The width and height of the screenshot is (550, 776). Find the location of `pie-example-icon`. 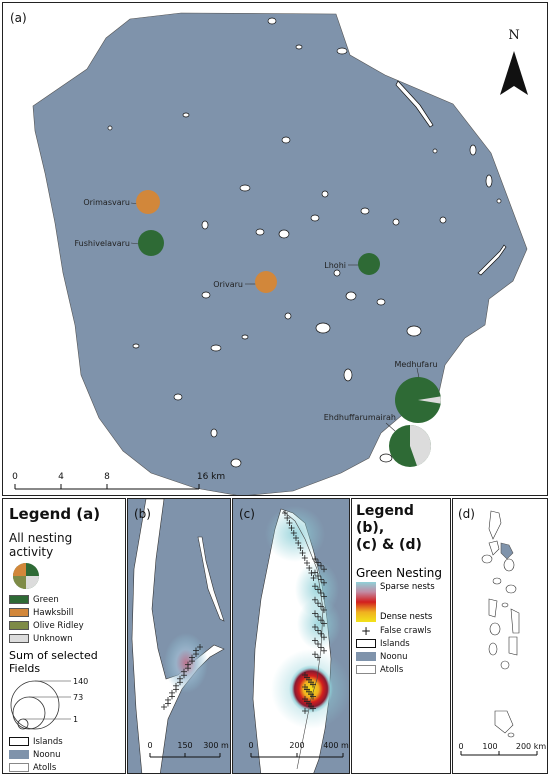

pie-example-icon is located at coordinates (26, 576).